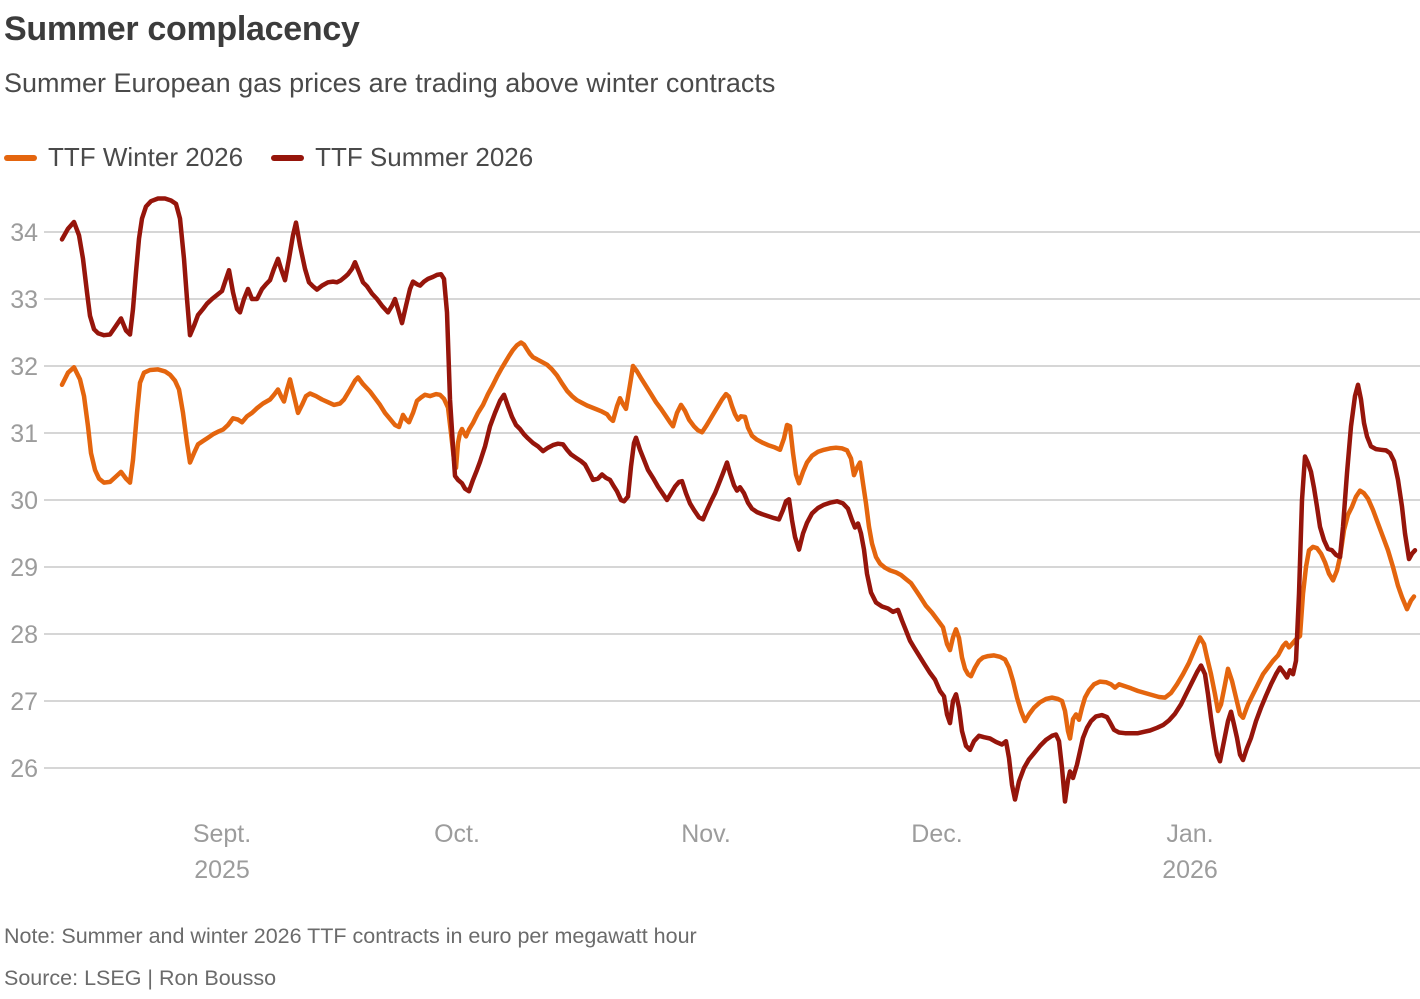  Describe the element at coordinates (24, 501) in the screenshot. I see `y-tick-label-30: 30` at that location.